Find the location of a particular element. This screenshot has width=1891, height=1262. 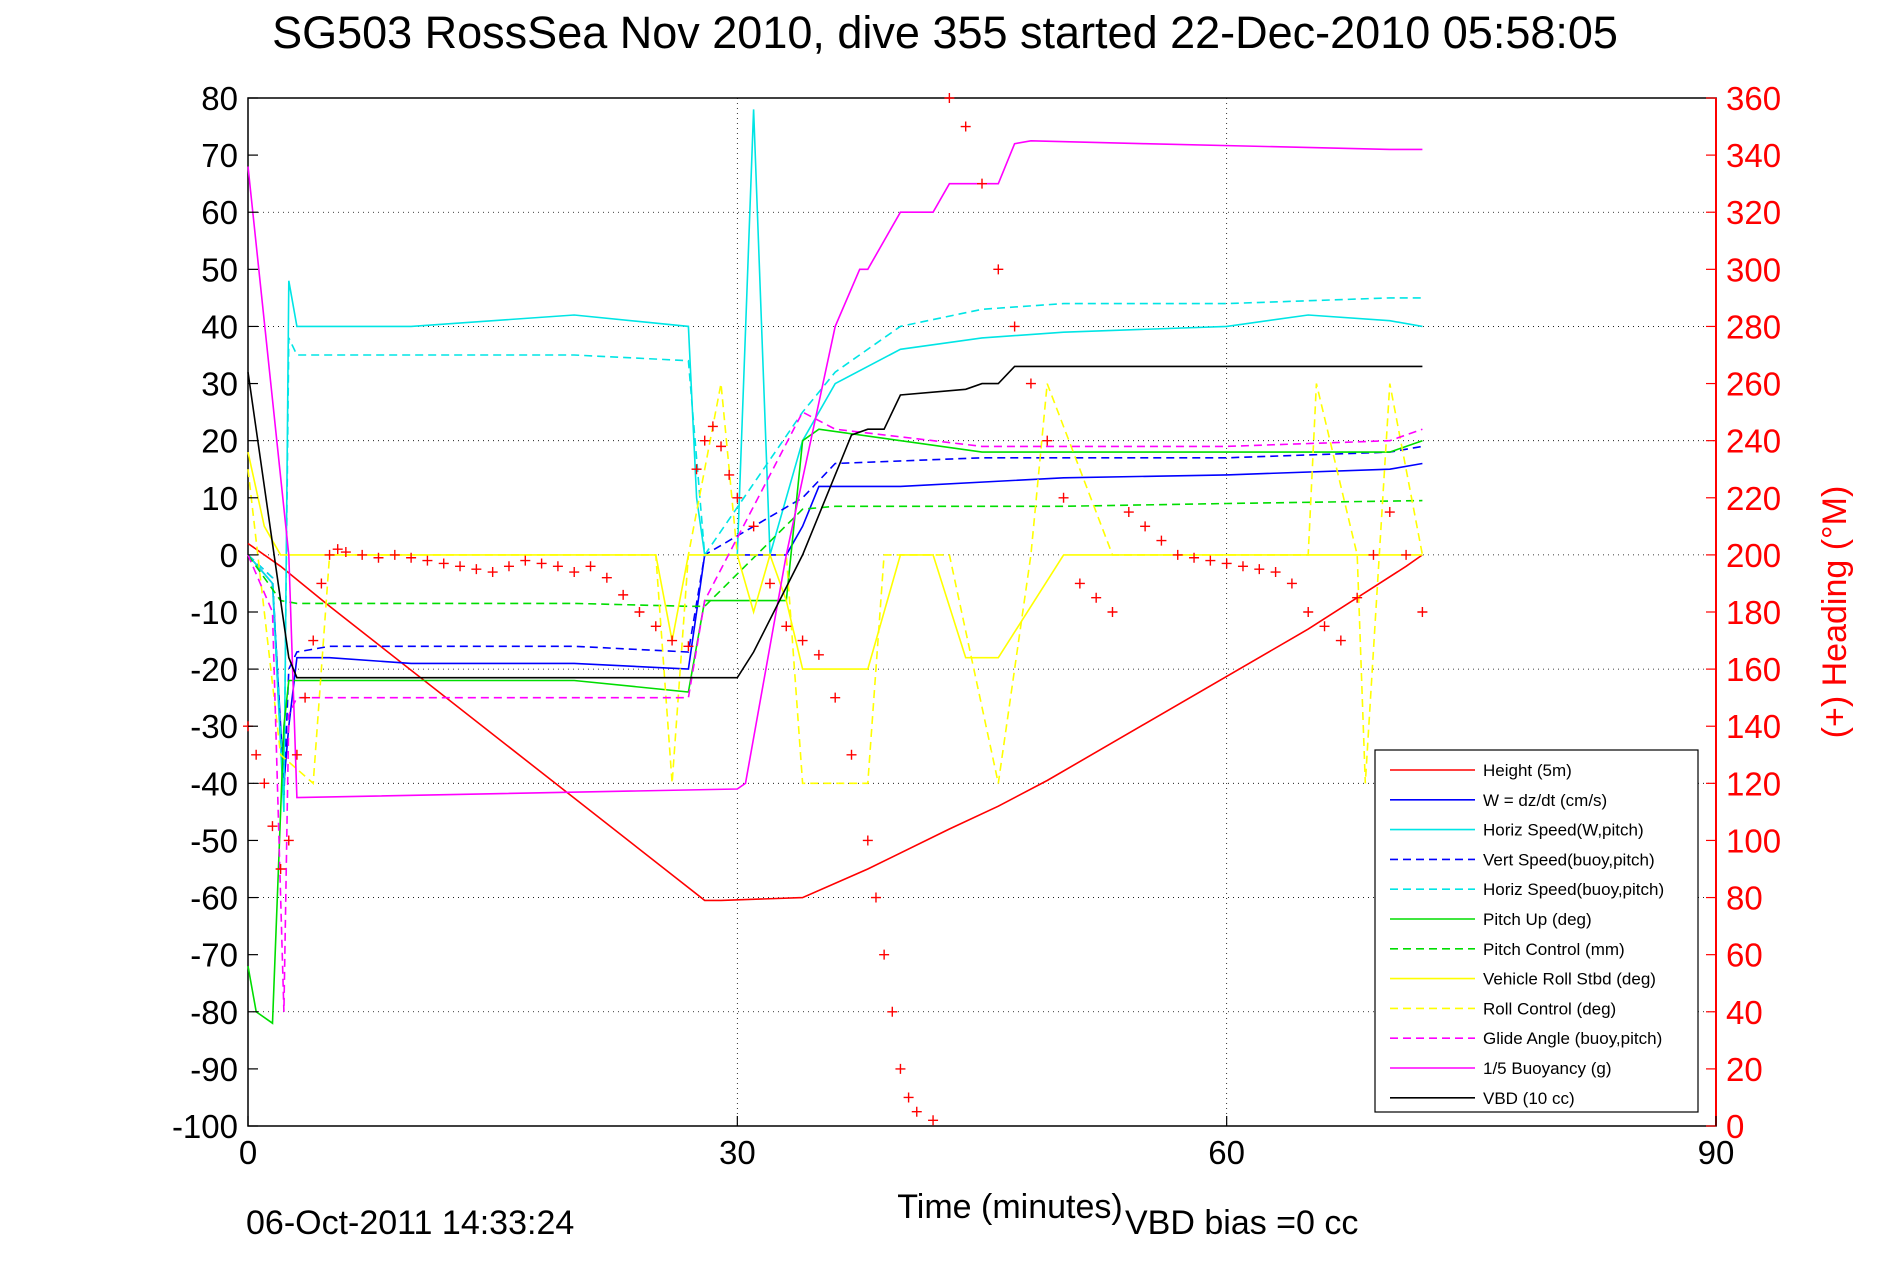

y-tick-label: -50 is located at coordinates (214, 840).